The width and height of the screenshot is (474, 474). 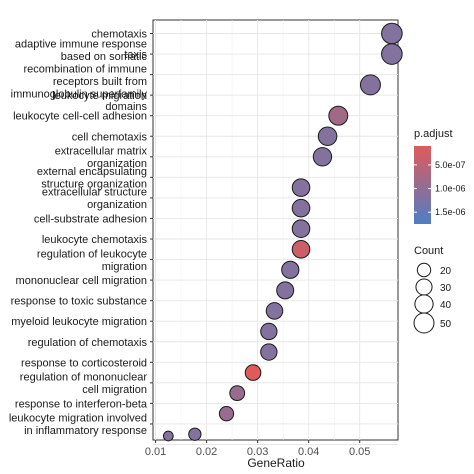 I want to click on size-legend-label: 20, so click(x=446, y=271).